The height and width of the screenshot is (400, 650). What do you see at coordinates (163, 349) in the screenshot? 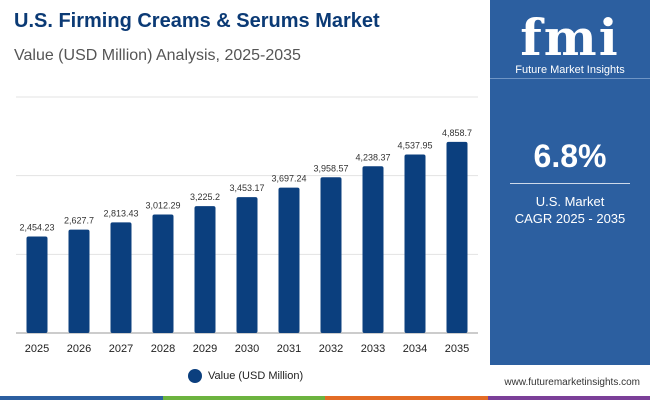
I see `x-tick-label: 2028` at bounding box center [163, 349].